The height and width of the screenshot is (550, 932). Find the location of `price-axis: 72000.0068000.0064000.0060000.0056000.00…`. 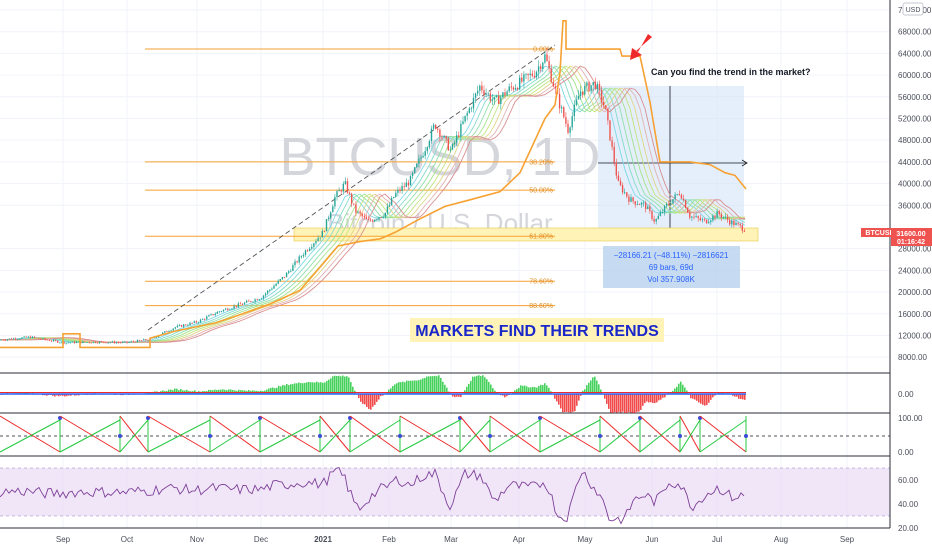

price-axis: 72000.0068000.0064000.0060000.0056000.00… is located at coordinates (915, 184).